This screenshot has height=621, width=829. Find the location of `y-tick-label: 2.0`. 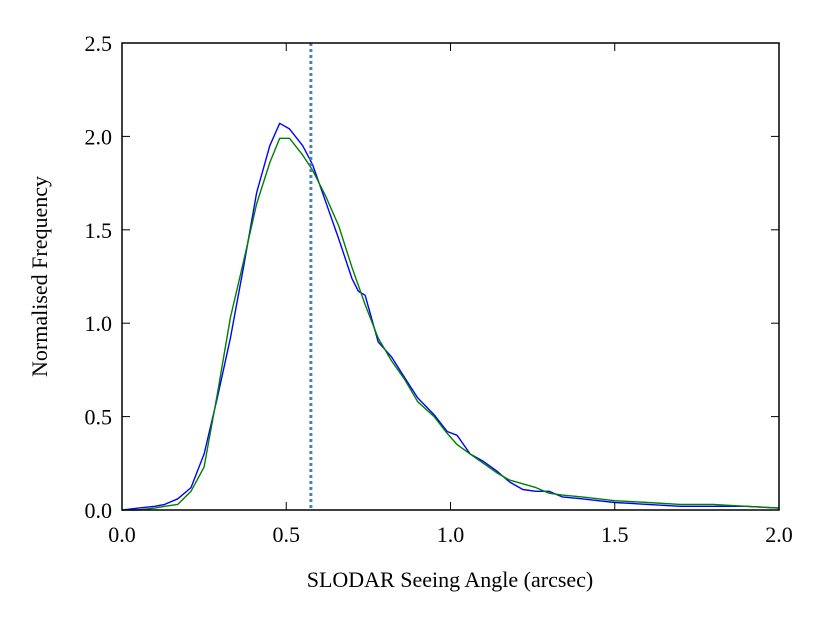

y-tick-label: 2.0 is located at coordinates (99, 136).